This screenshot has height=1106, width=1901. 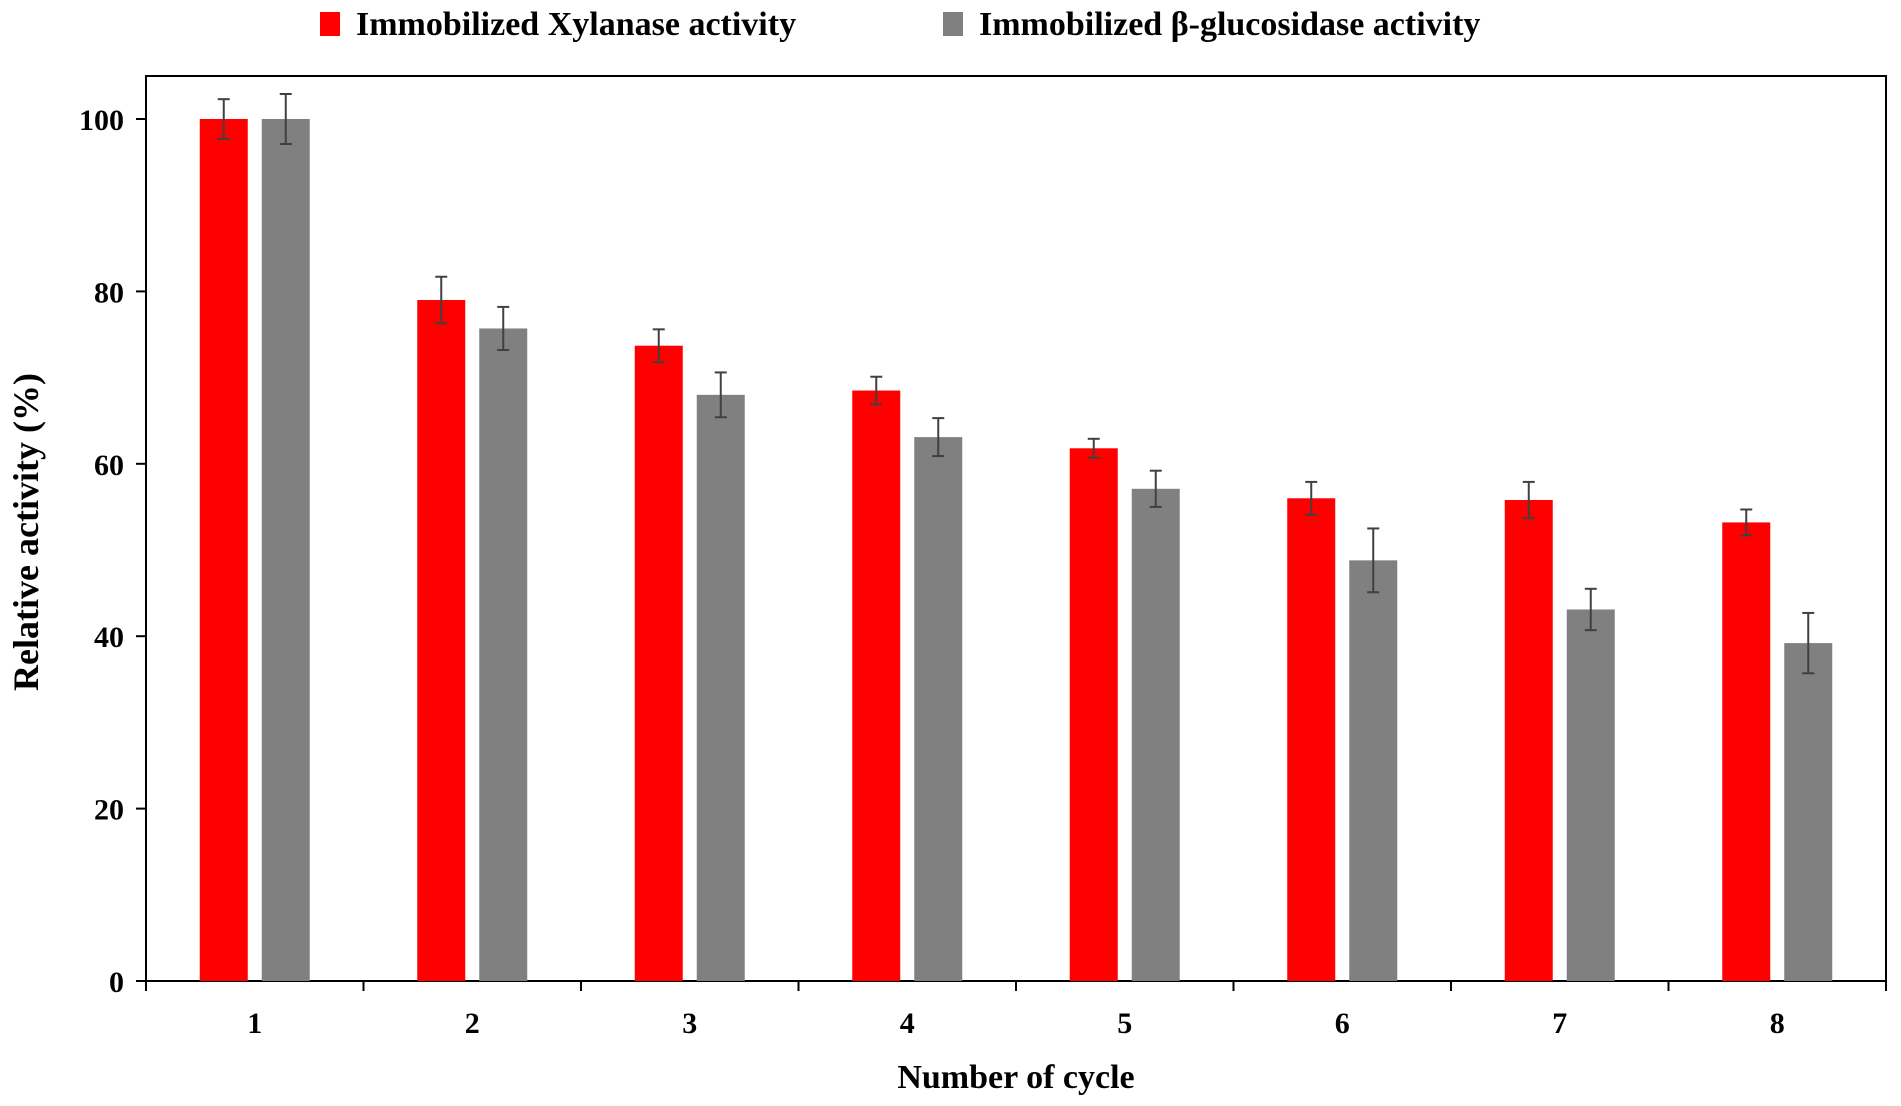 What do you see at coordinates (1016, 1010) in the screenshot?
I see `x-axis: 1 2 3 4 5 6 7 8` at bounding box center [1016, 1010].